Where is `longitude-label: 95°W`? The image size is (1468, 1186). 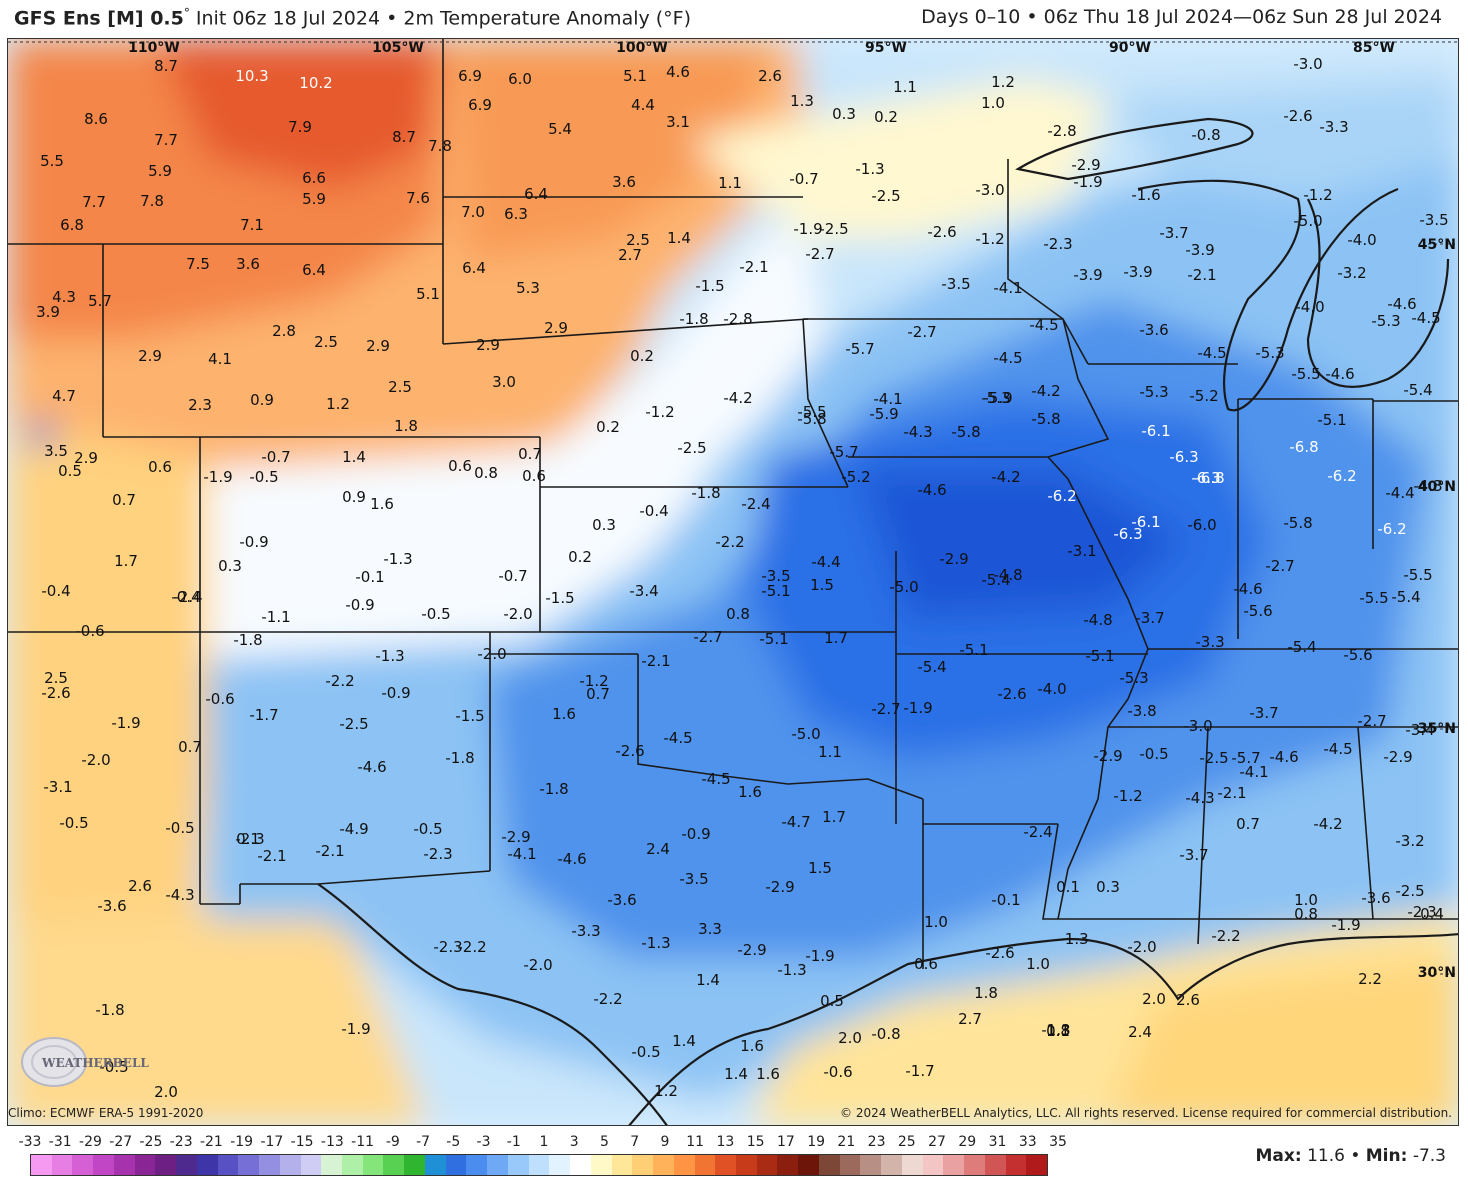
longitude-label: 95°W is located at coordinates (886, 48).